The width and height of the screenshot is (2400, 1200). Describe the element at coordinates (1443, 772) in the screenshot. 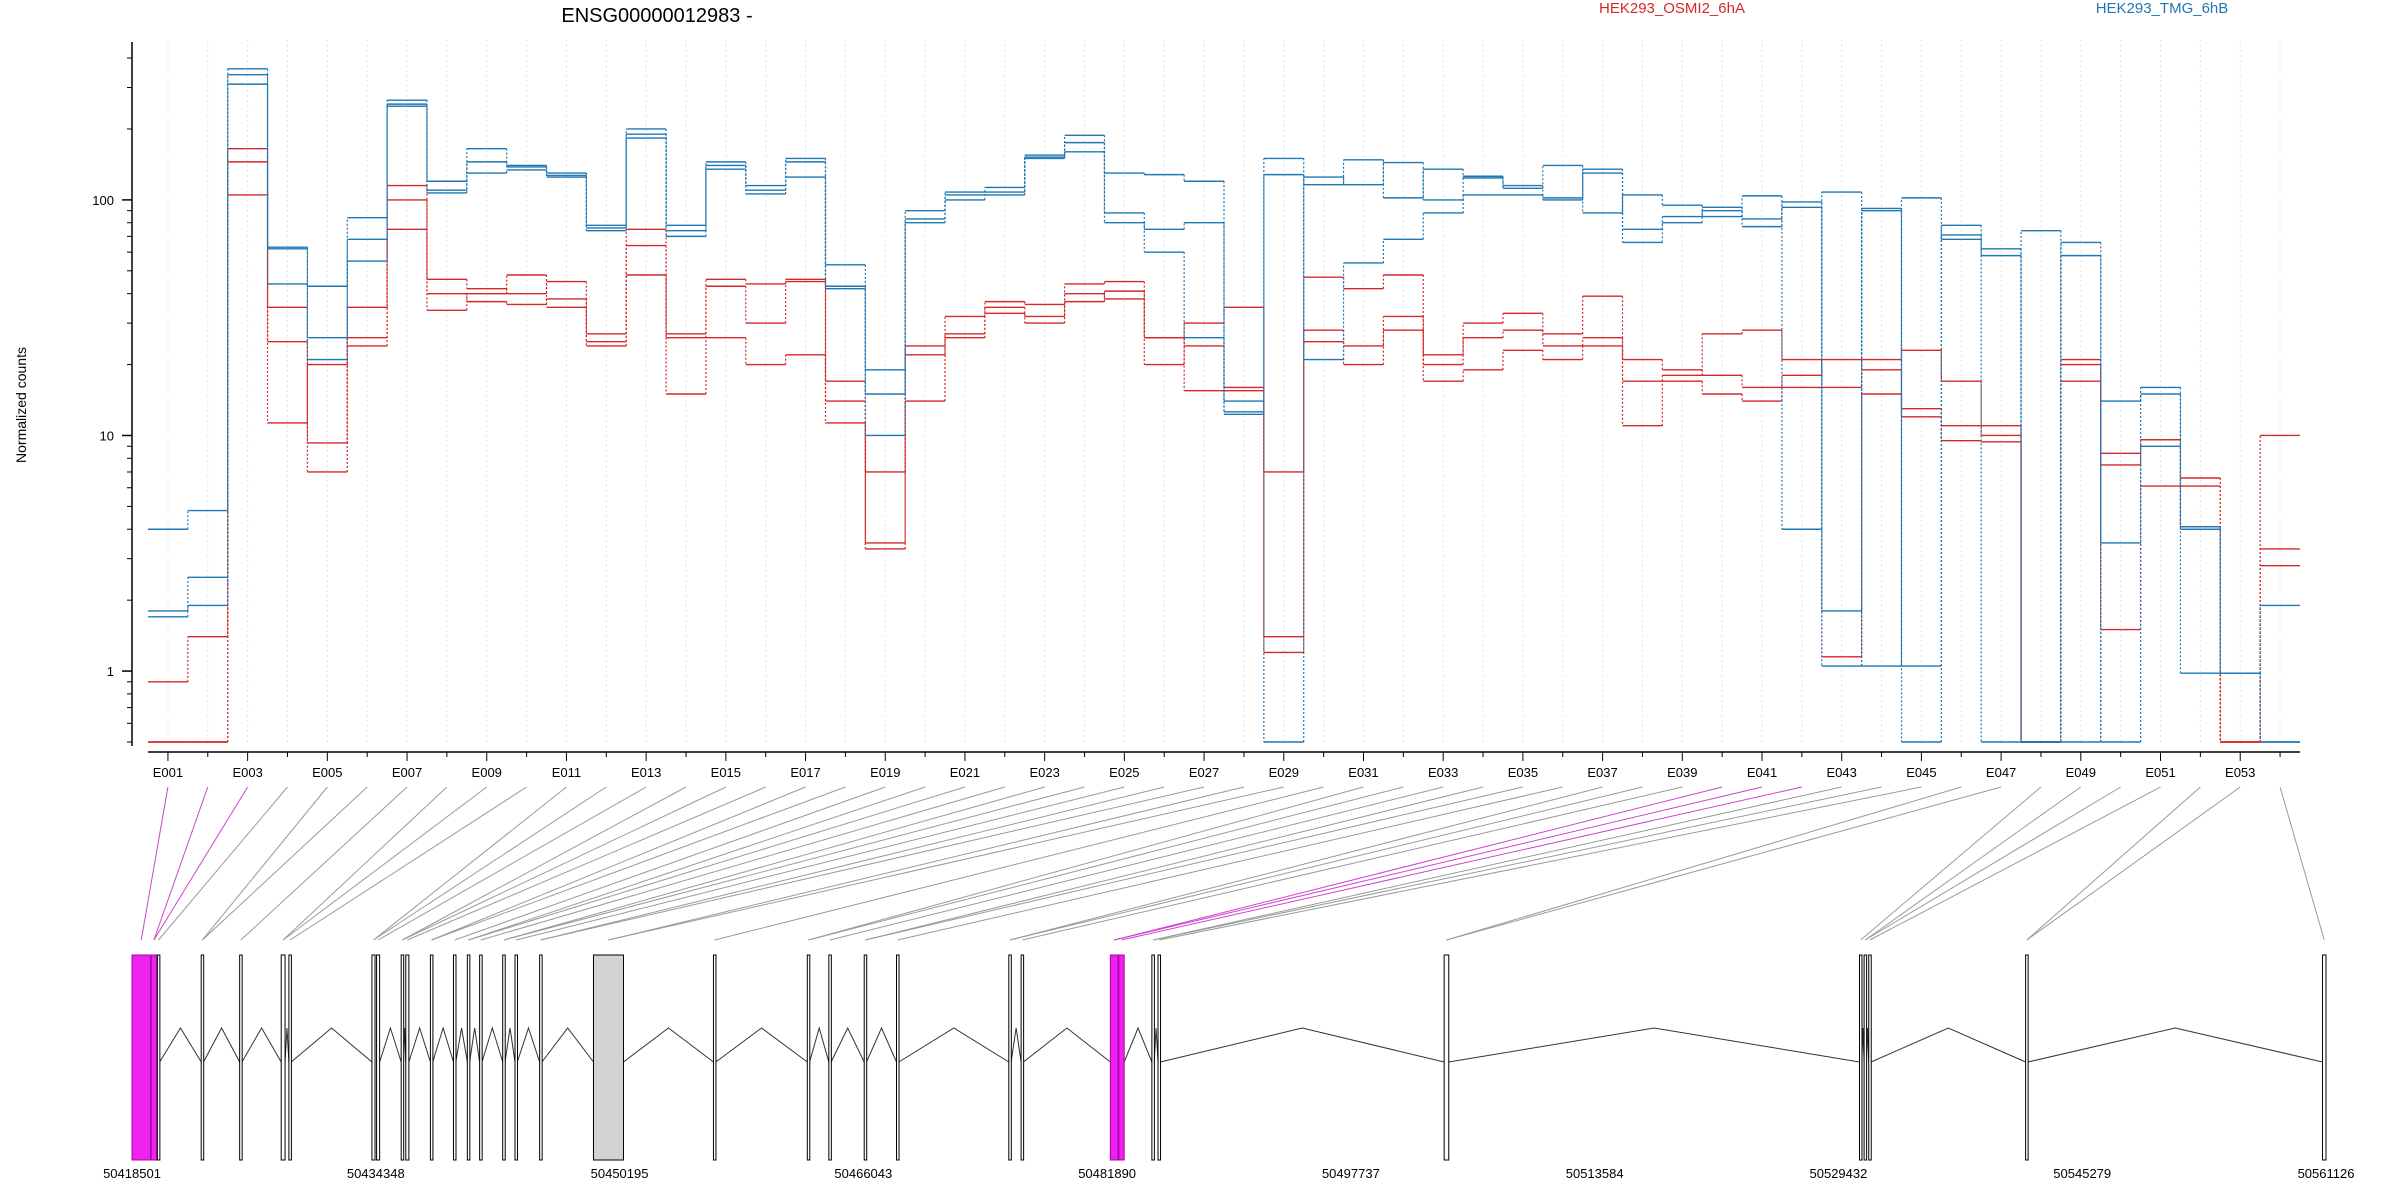

I see `x-tick-label-E033: E033` at that location.